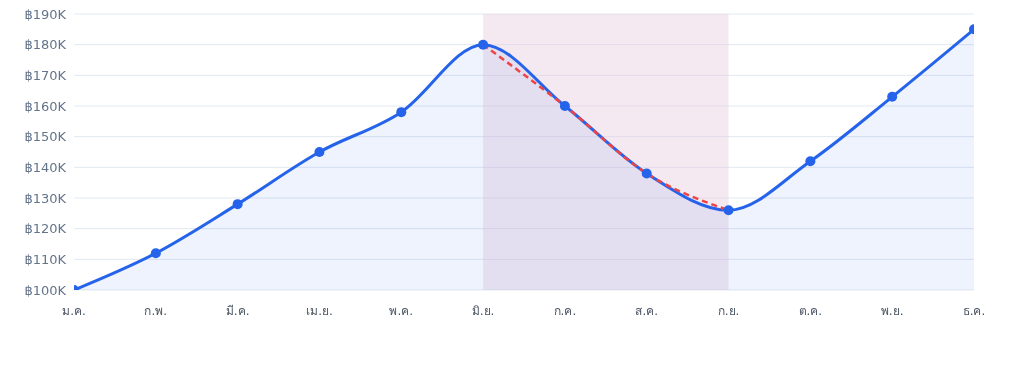 The width and height of the screenshot is (1024, 370). Describe the element at coordinates (45, 45) in the screenshot. I see `y-tick-label: ฿180K` at that location.